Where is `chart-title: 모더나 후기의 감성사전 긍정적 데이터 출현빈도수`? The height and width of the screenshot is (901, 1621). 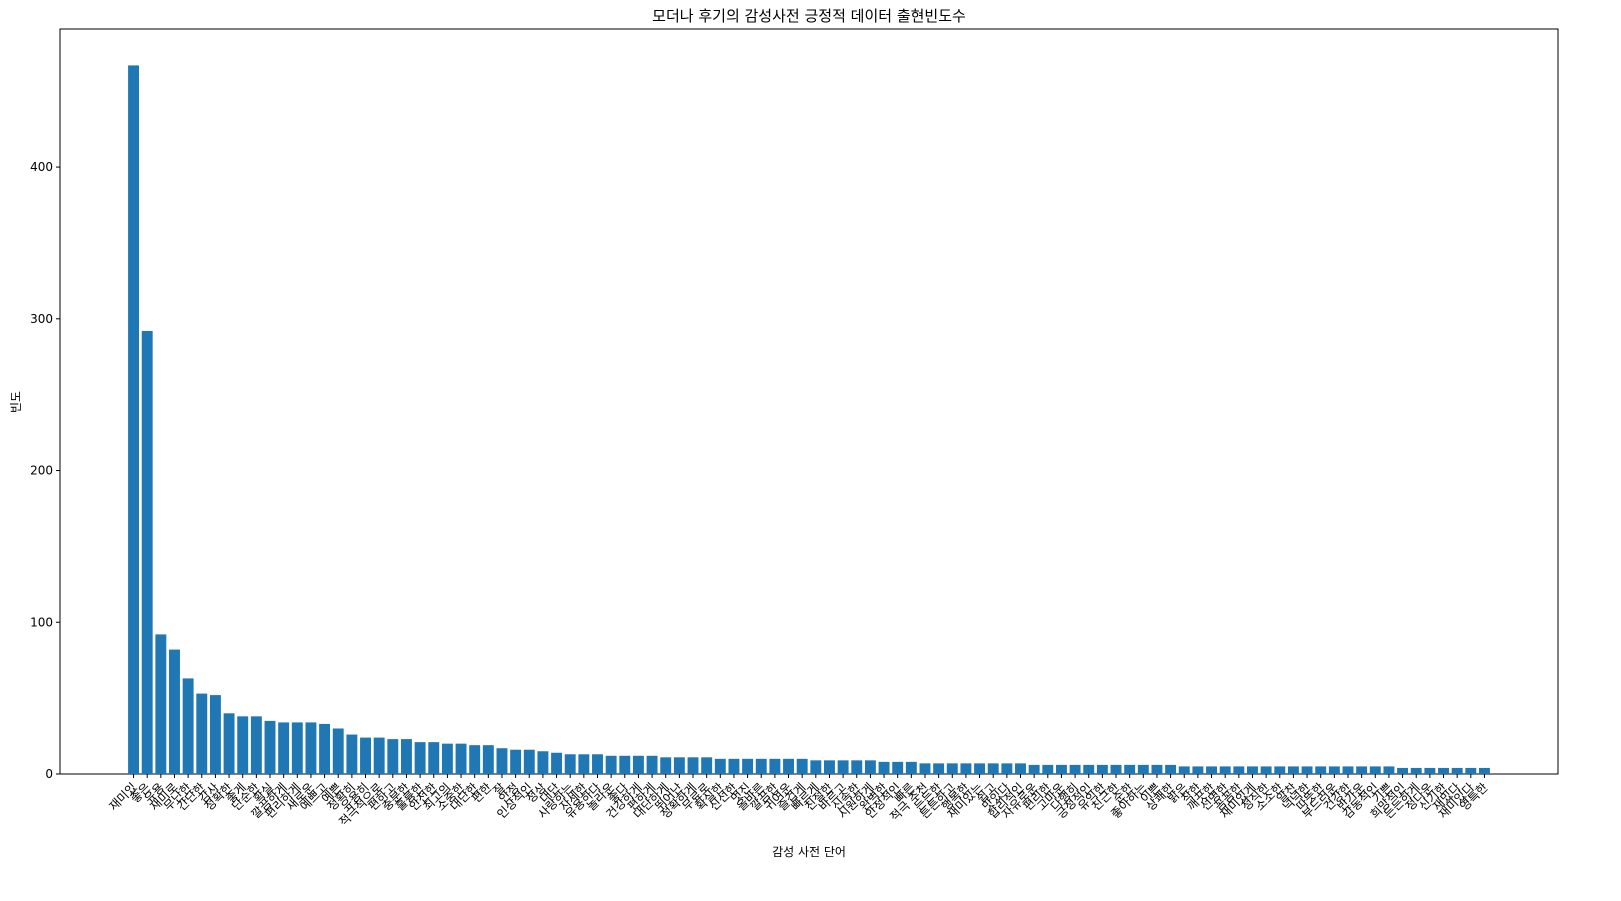
chart-title: 모더나 후기의 감성사전 긍정적 데이터 출현빈도수 is located at coordinates (809, 16).